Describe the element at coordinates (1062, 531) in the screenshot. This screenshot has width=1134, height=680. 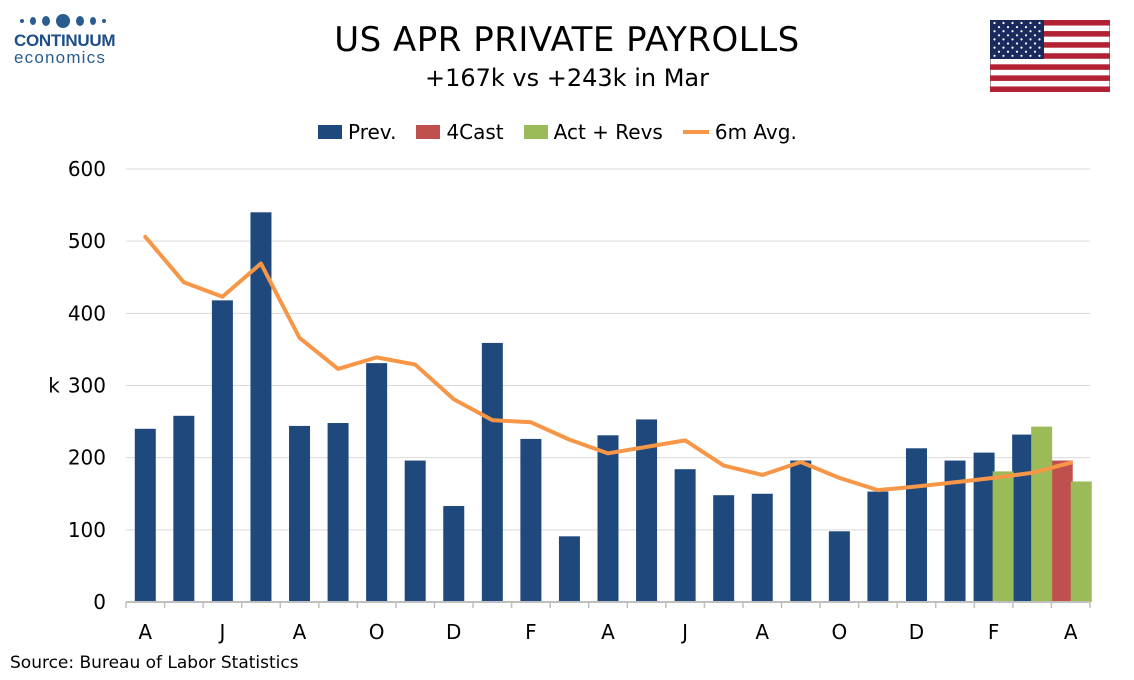
I see `bar-4cast` at that location.